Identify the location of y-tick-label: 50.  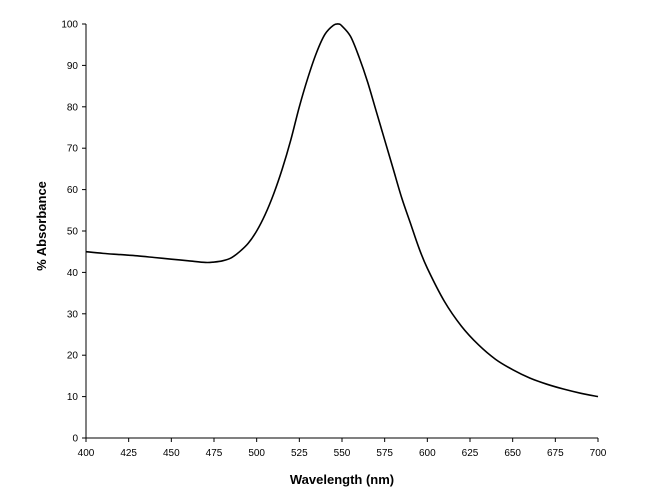
(73, 232).